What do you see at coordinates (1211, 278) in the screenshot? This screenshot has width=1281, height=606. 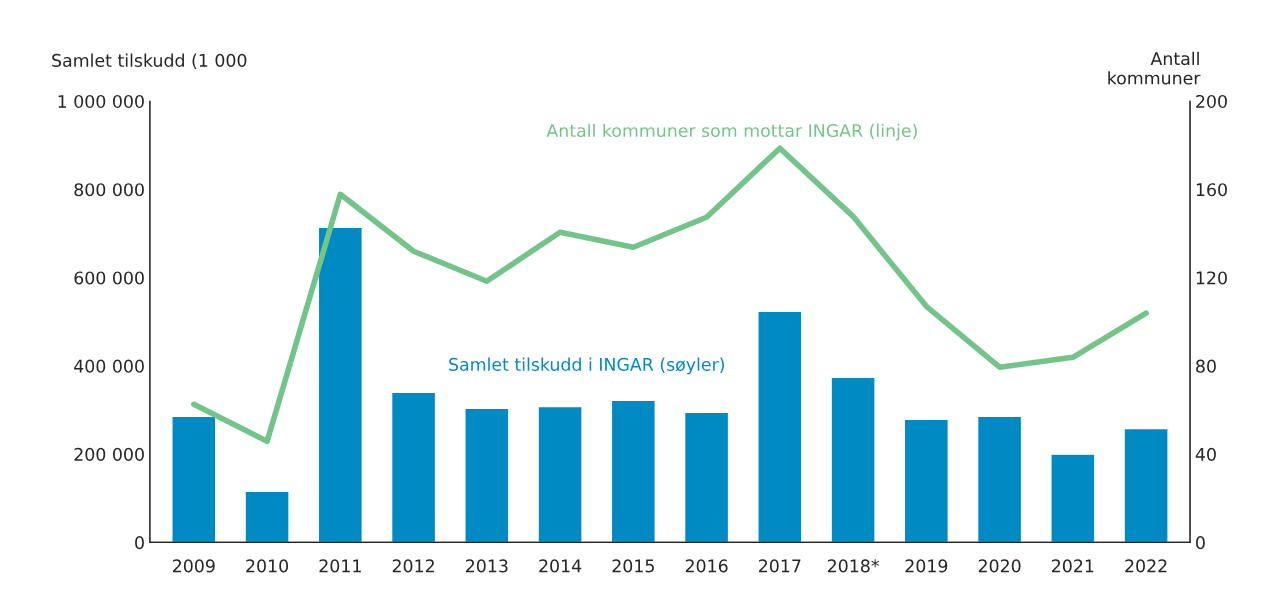 I see `y2-tick-label: 120` at bounding box center [1211, 278].